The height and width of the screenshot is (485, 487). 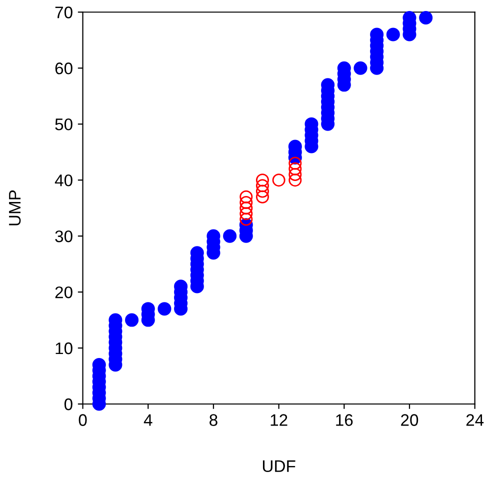 What do you see at coordinates (15, 208) in the screenshot?
I see `y-axis-title: UMP` at bounding box center [15, 208].